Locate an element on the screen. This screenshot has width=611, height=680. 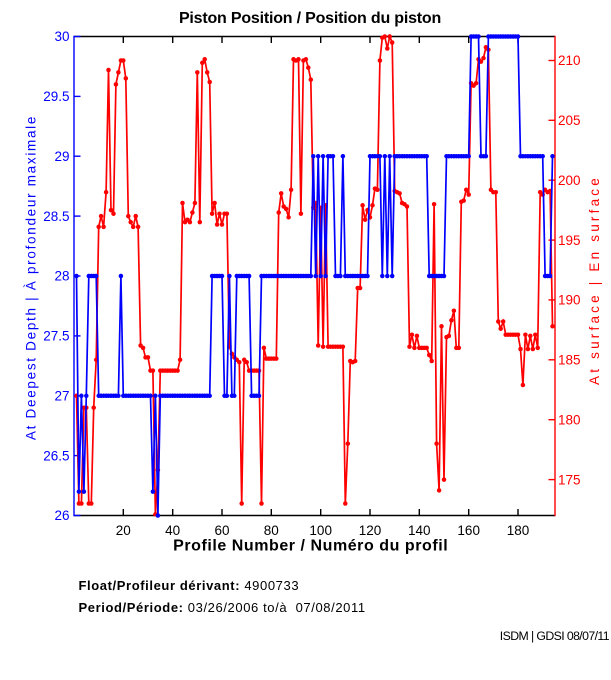
svg-text:Float/Profileur dérivant: 4900: Float/Profileur dérivant: 4900733 is located at coordinates (189, 585).